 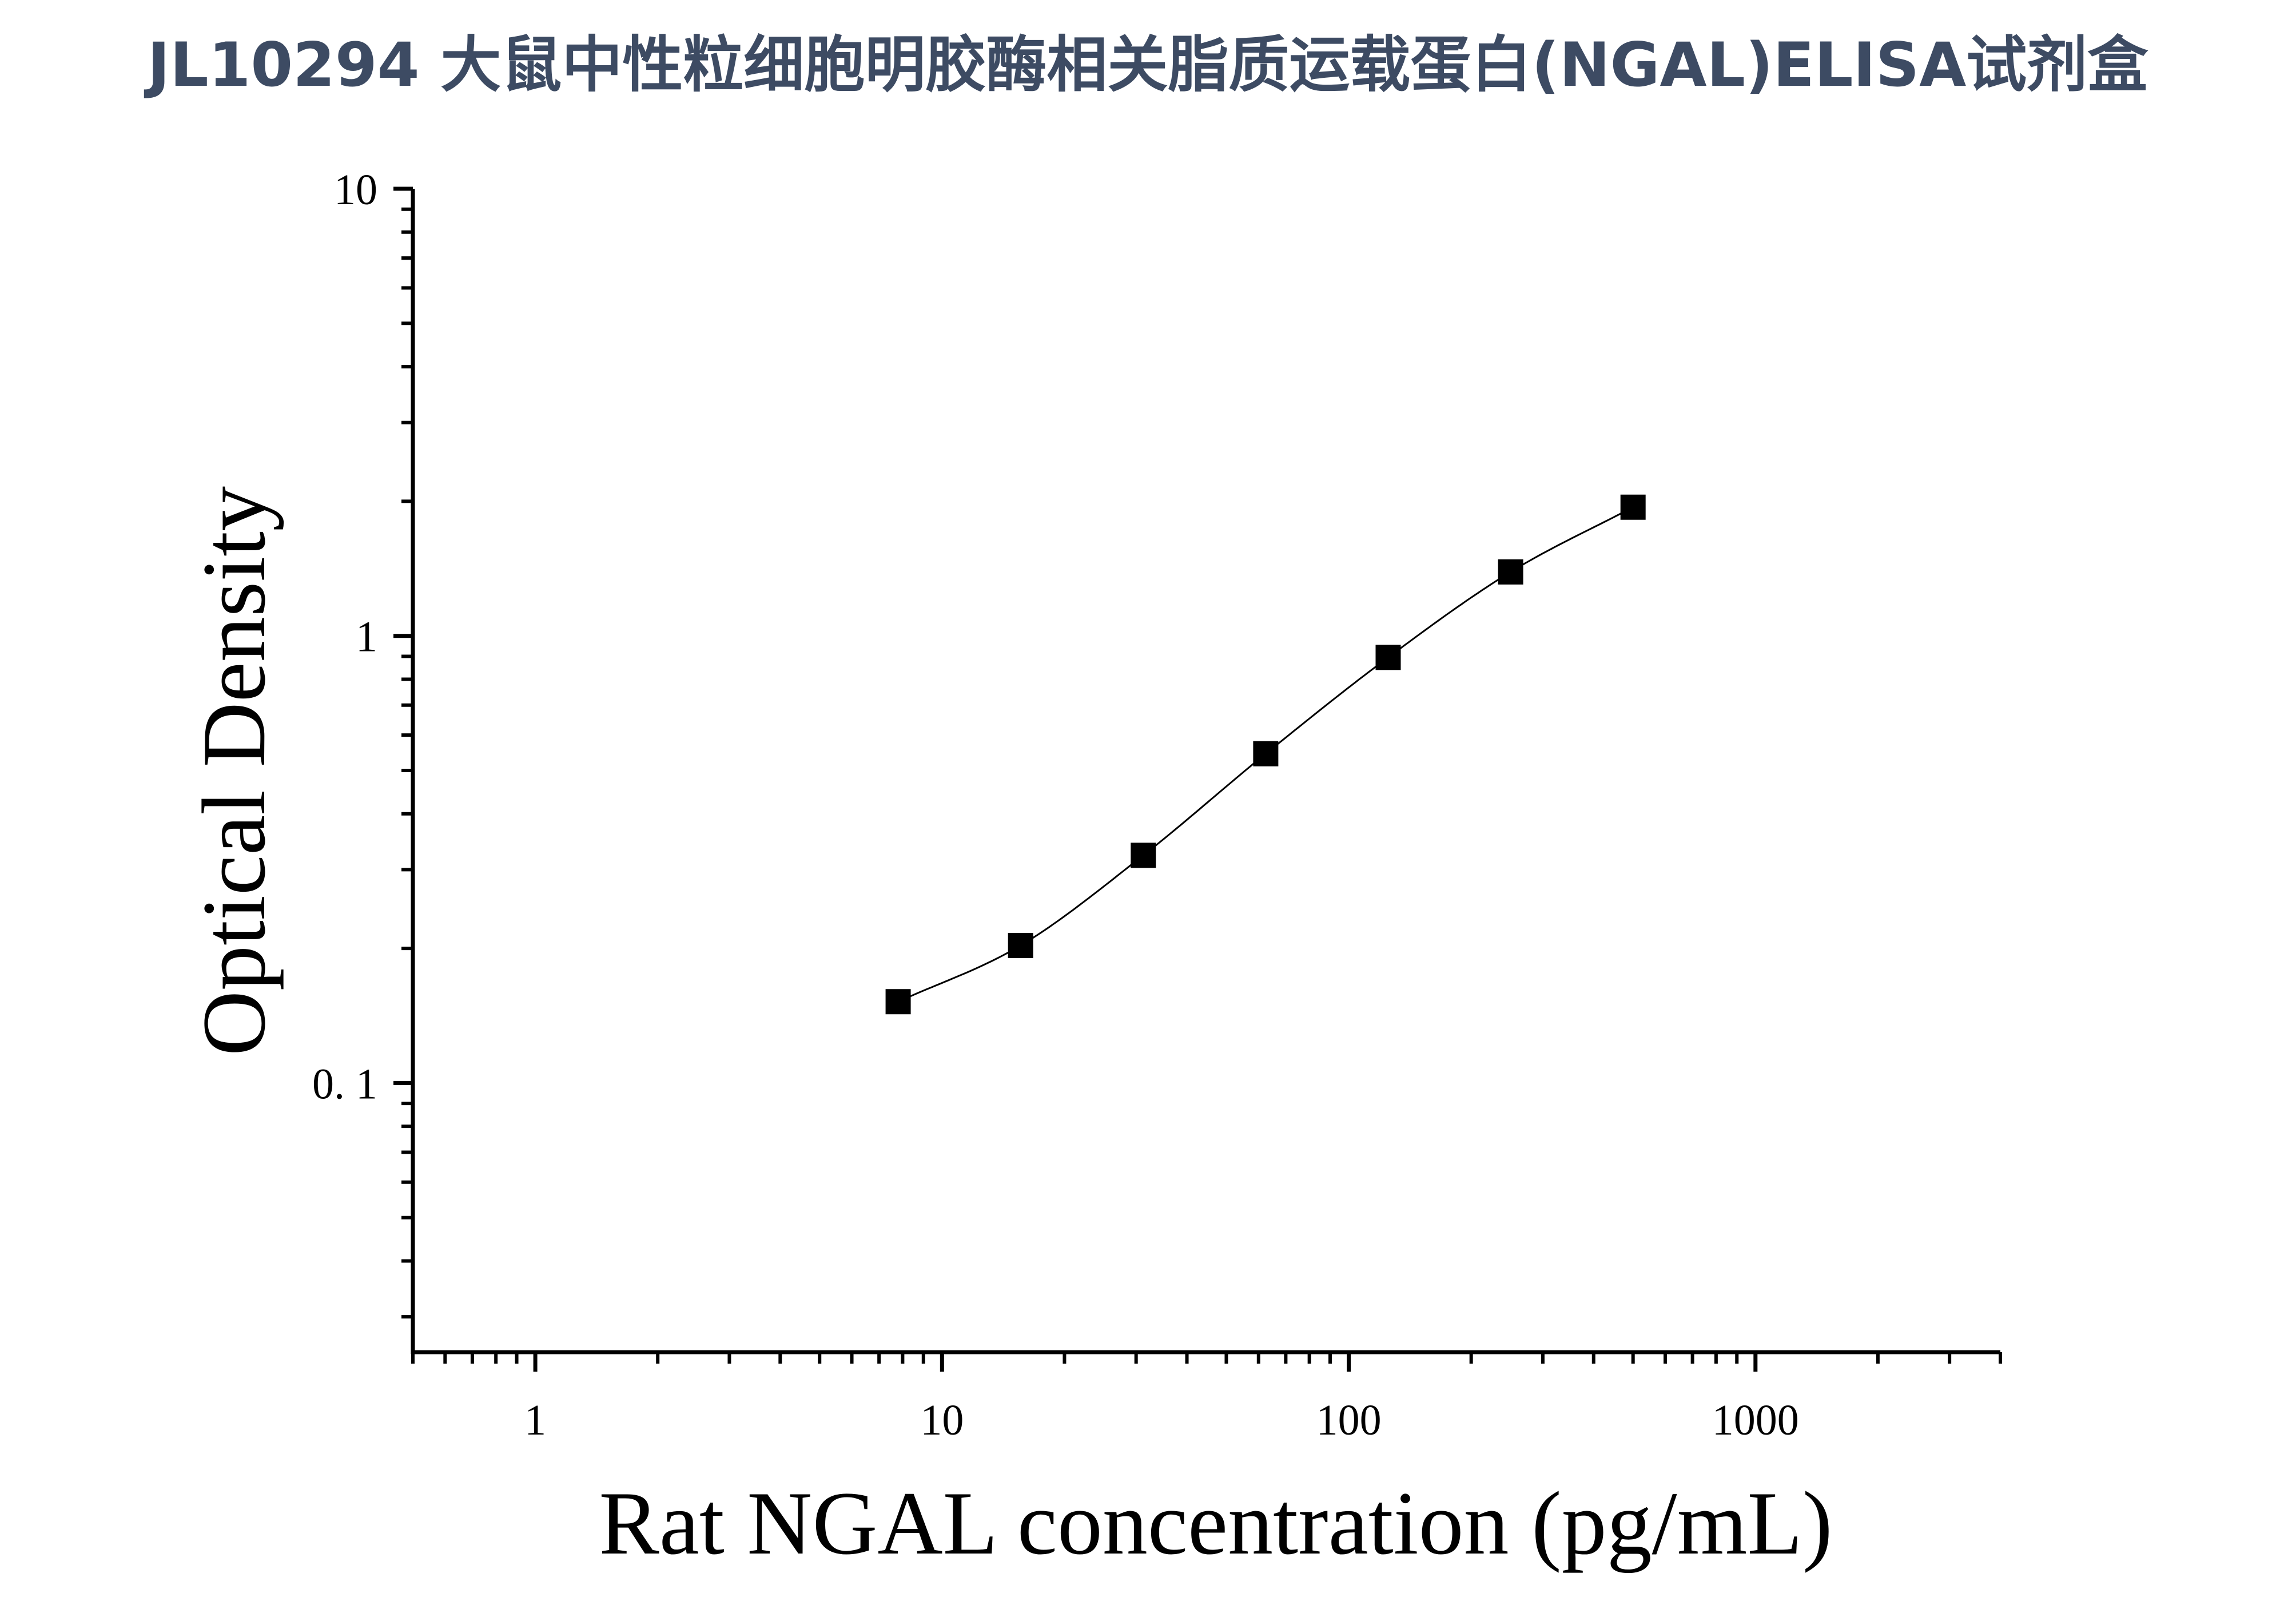 I want to click on data-points-layer, so click(x=1265, y=754).